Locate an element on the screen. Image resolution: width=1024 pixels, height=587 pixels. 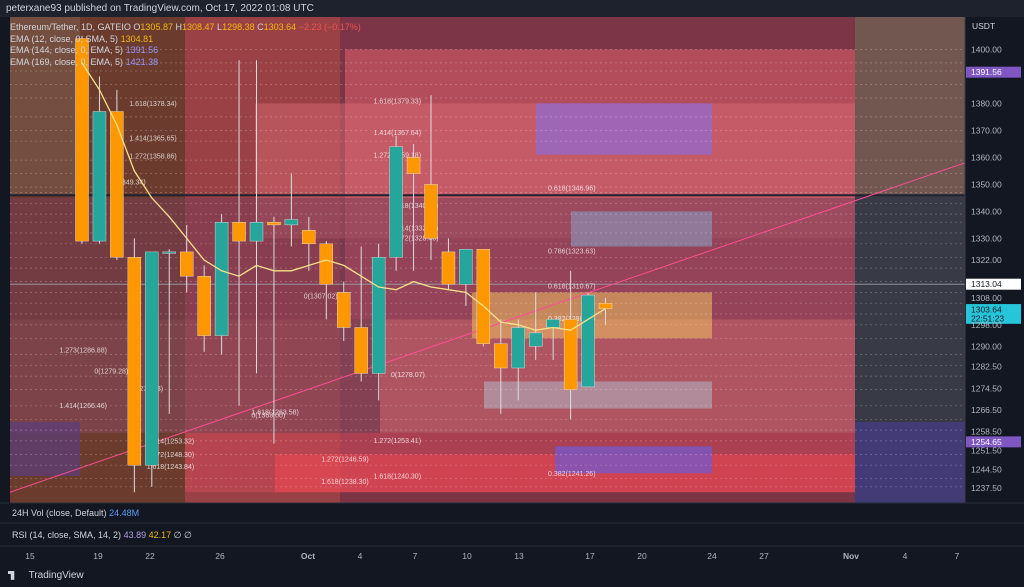
price-tick-11: 1303.64 is located at coordinates (986, 310).